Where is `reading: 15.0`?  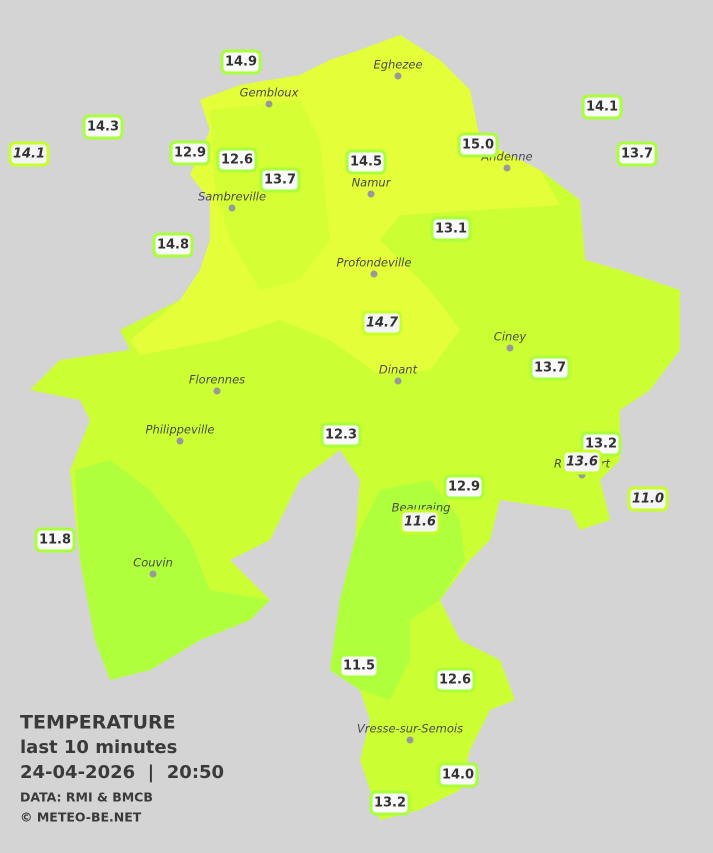 reading: 15.0 is located at coordinates (478, 145).